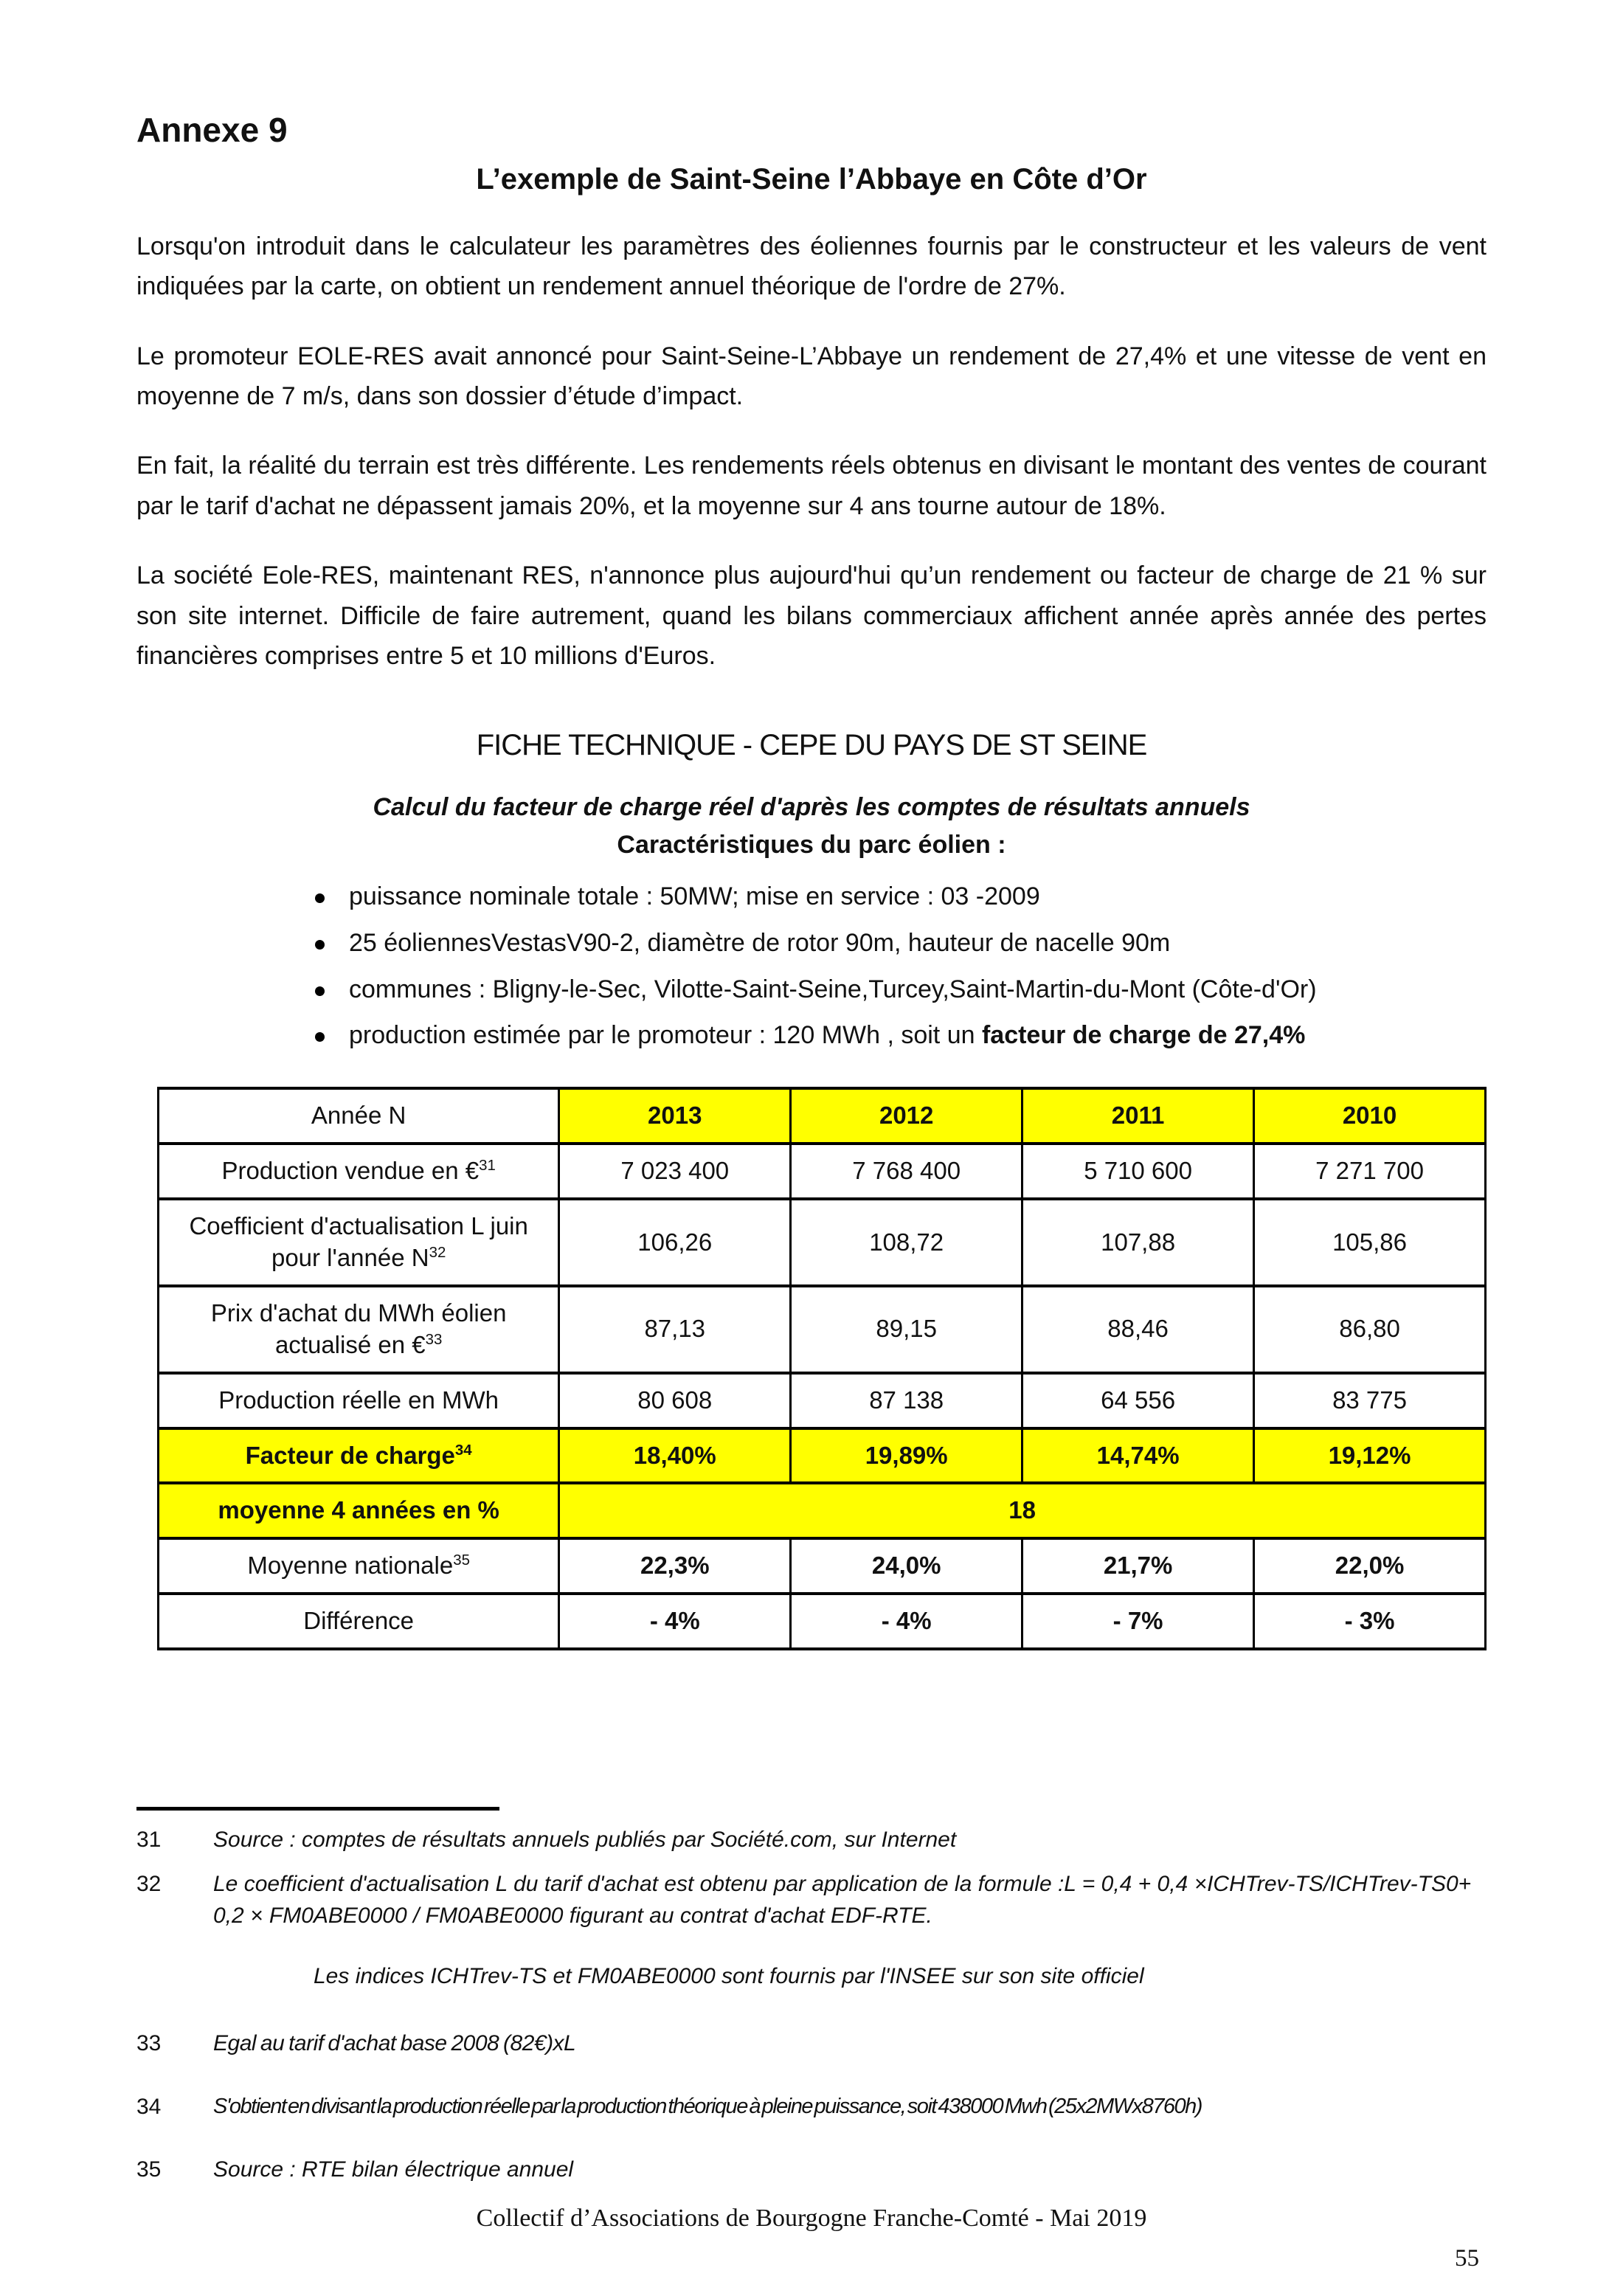  Describe the element at coordinates (393, 2169) in the screenshot. I see `footnote-text: Source : RTE bilan électrique annuel` at that location.